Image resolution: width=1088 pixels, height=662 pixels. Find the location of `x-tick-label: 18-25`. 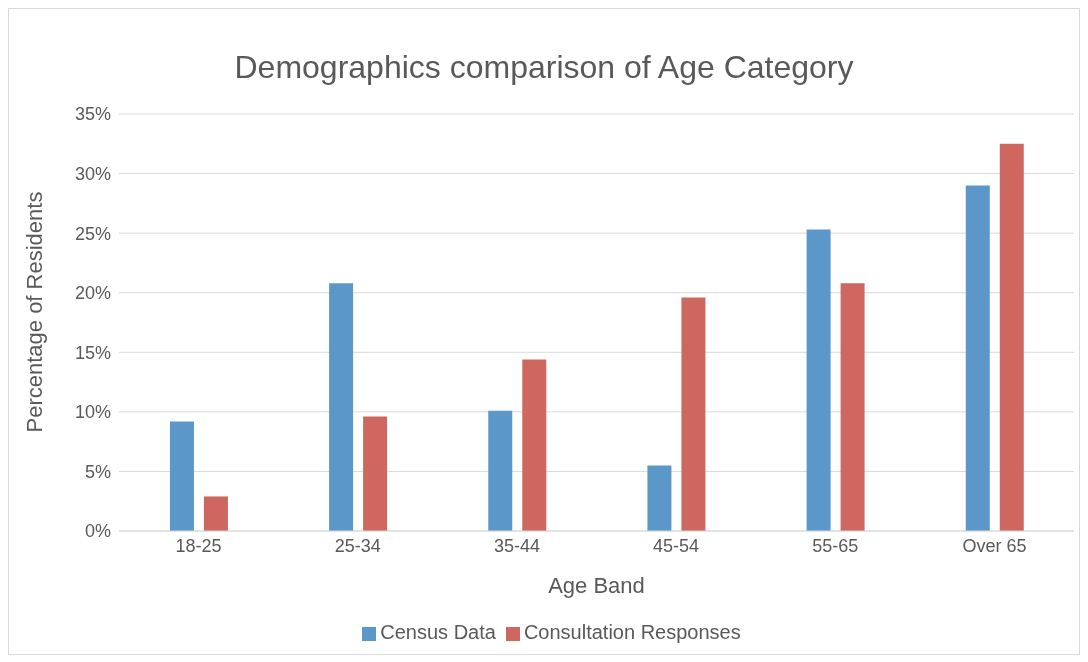

x-tick-label: 18-25 is located at coordinates (198, 545).